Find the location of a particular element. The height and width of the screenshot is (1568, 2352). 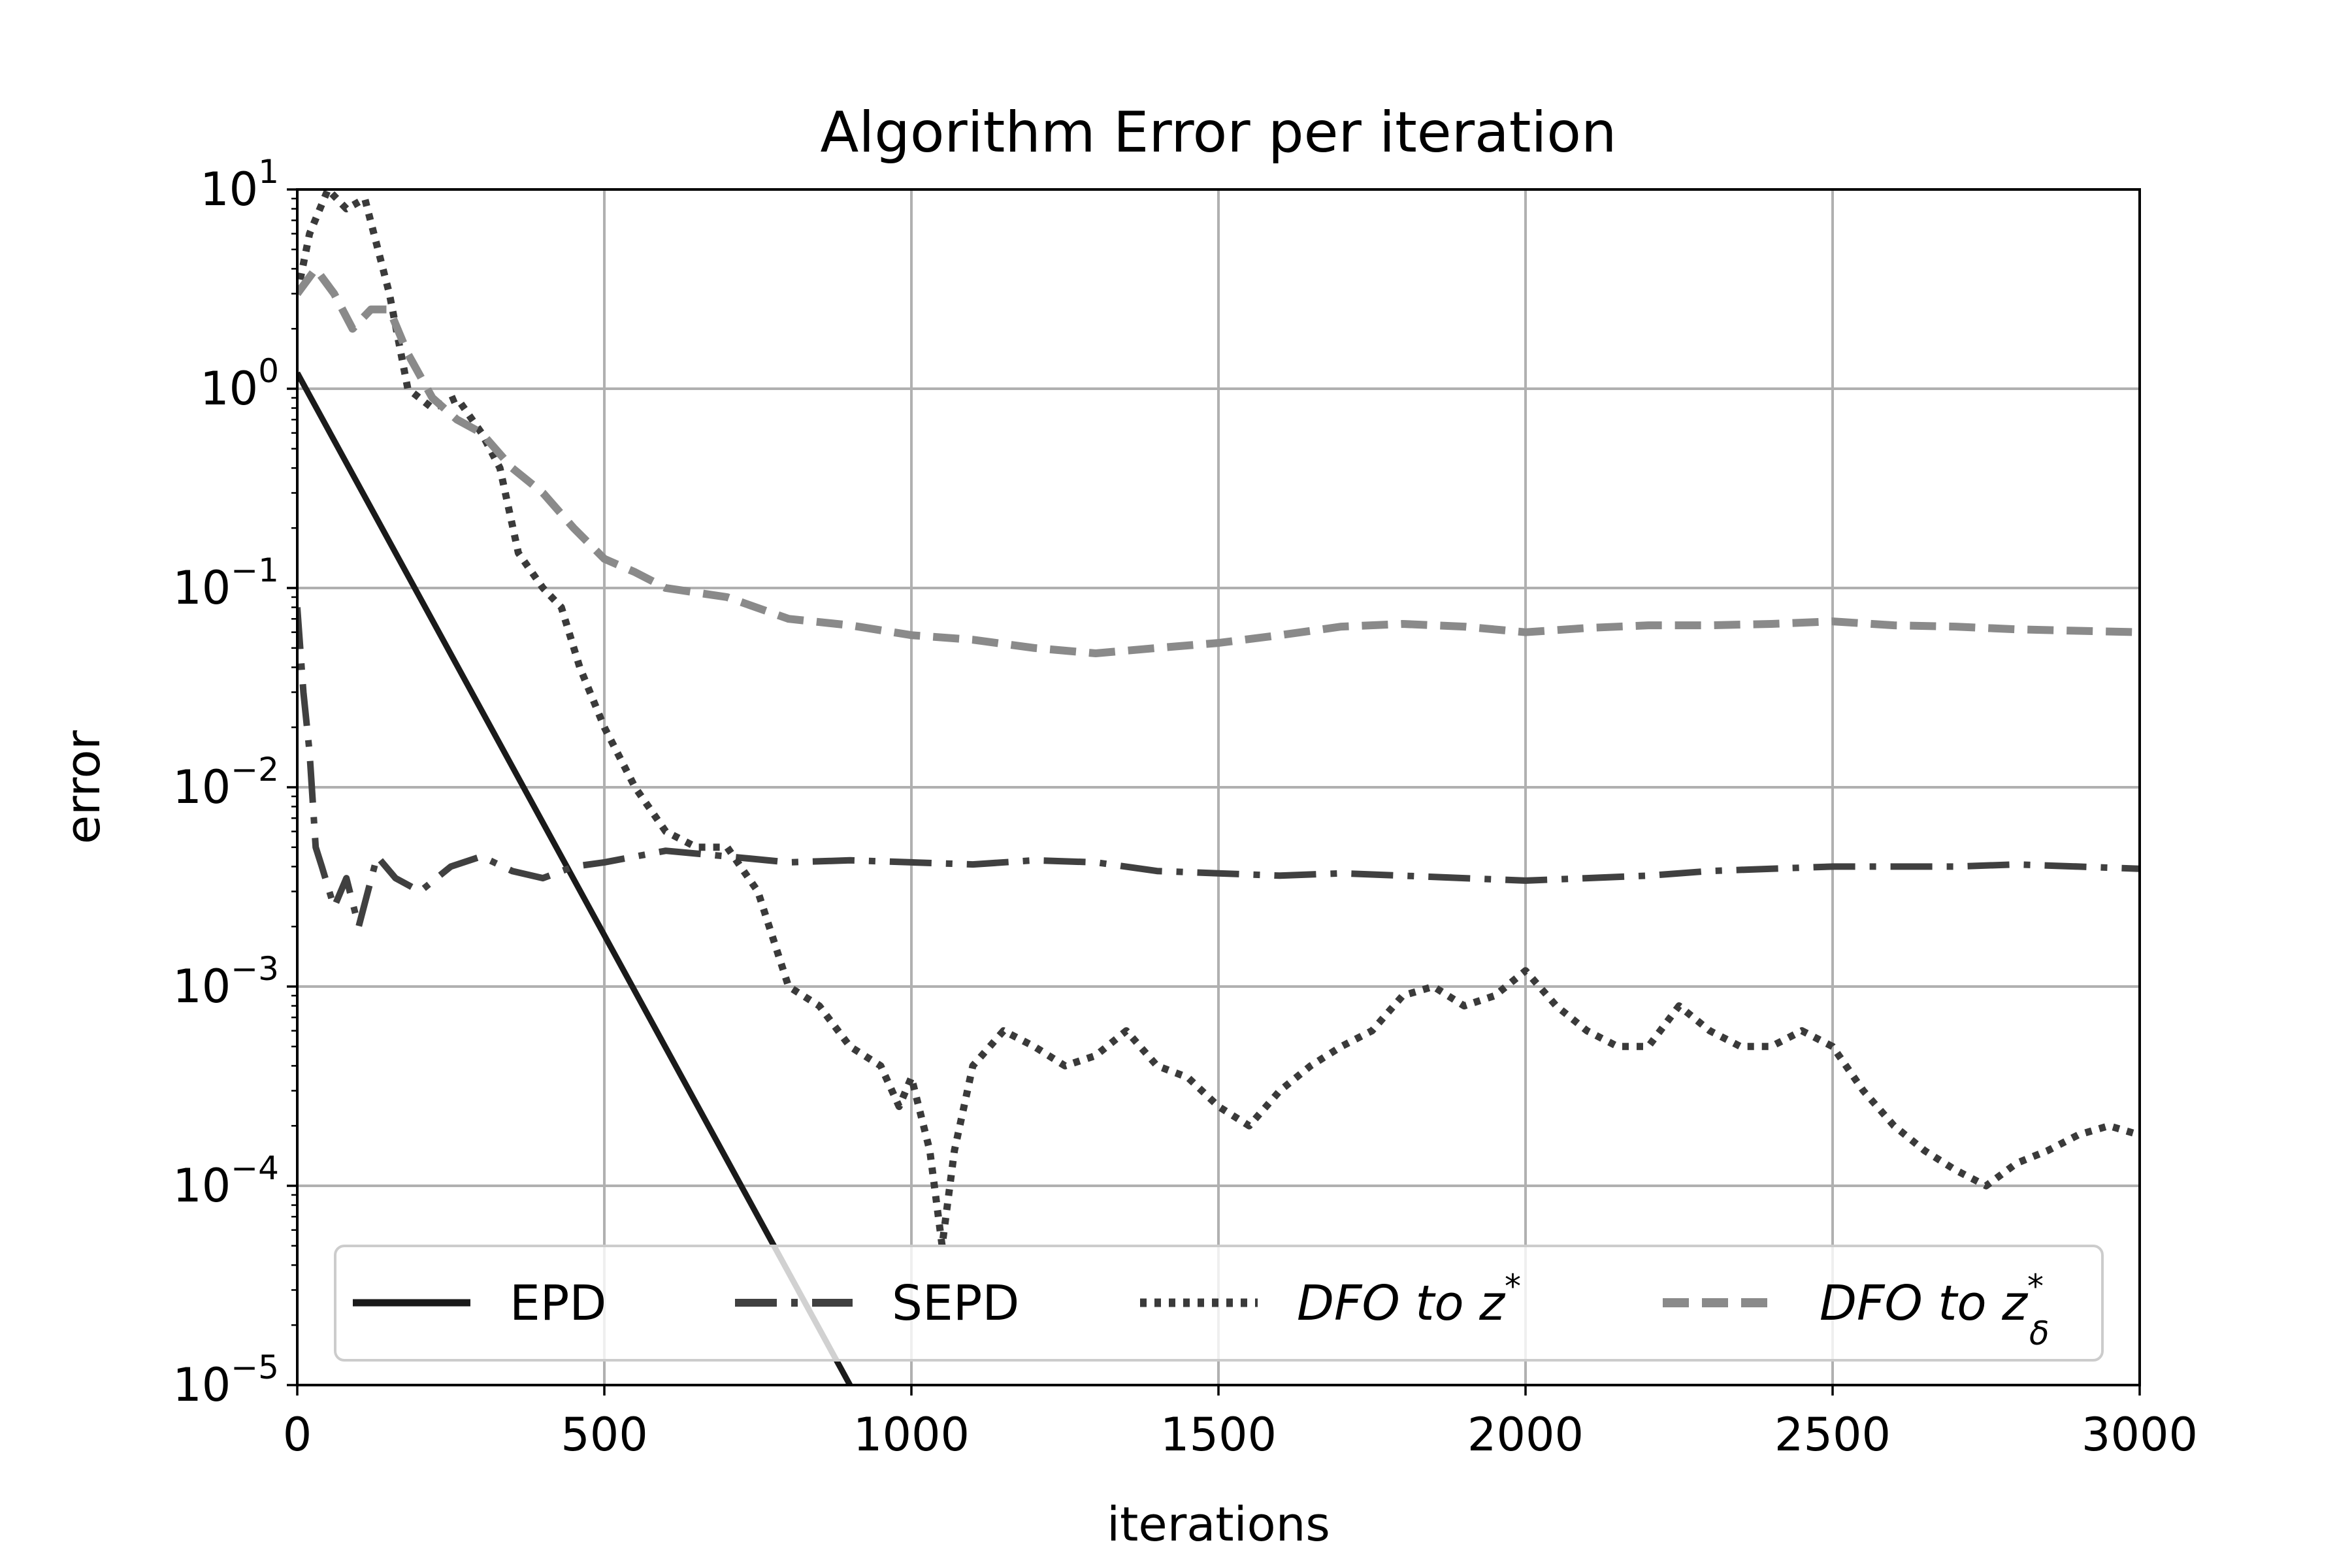

legend: EPD SEPD DFO to z* DFO to z* δ is located at coordinates (1219, 1303).